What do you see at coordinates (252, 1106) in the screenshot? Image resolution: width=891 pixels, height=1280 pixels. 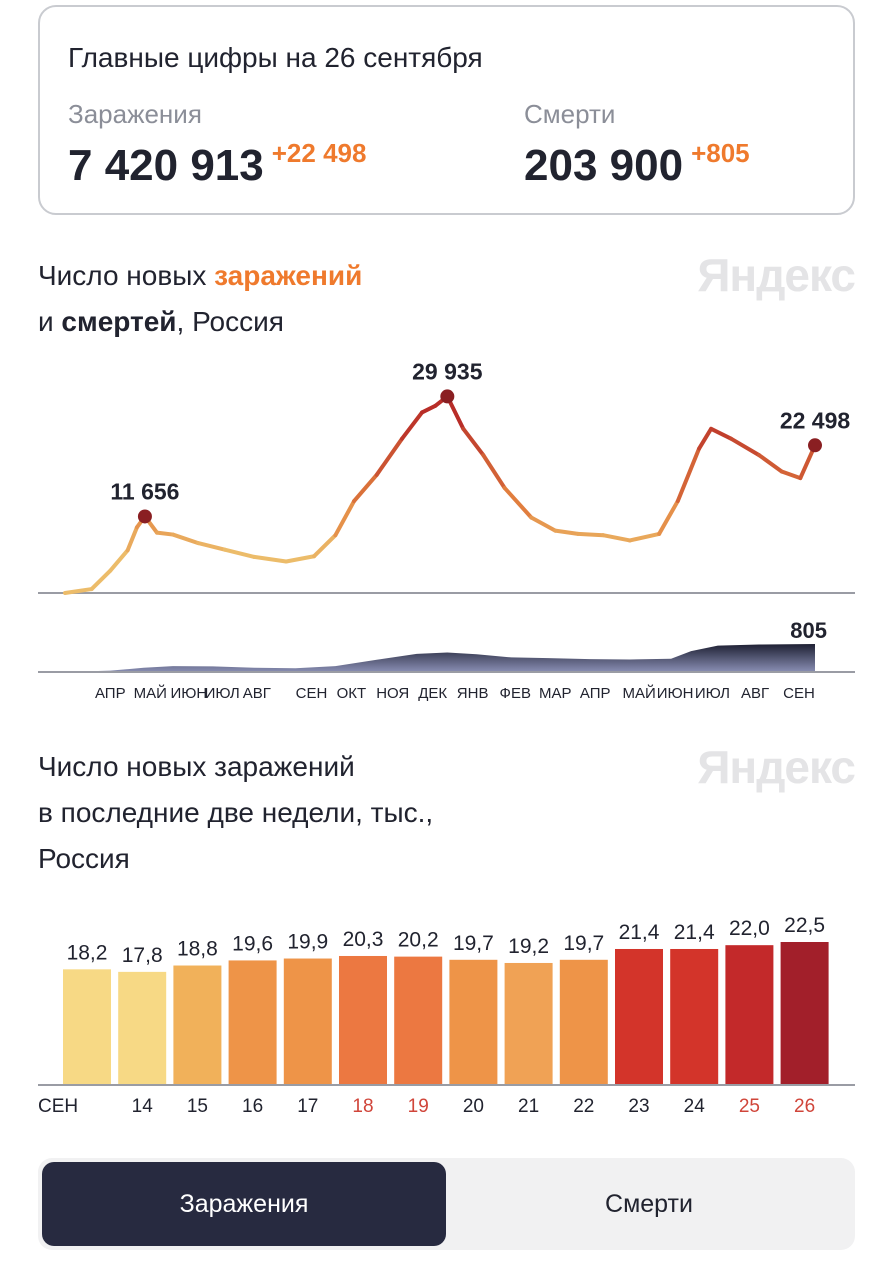 I see `day-label: 16` at bounding box center [252, 1106].